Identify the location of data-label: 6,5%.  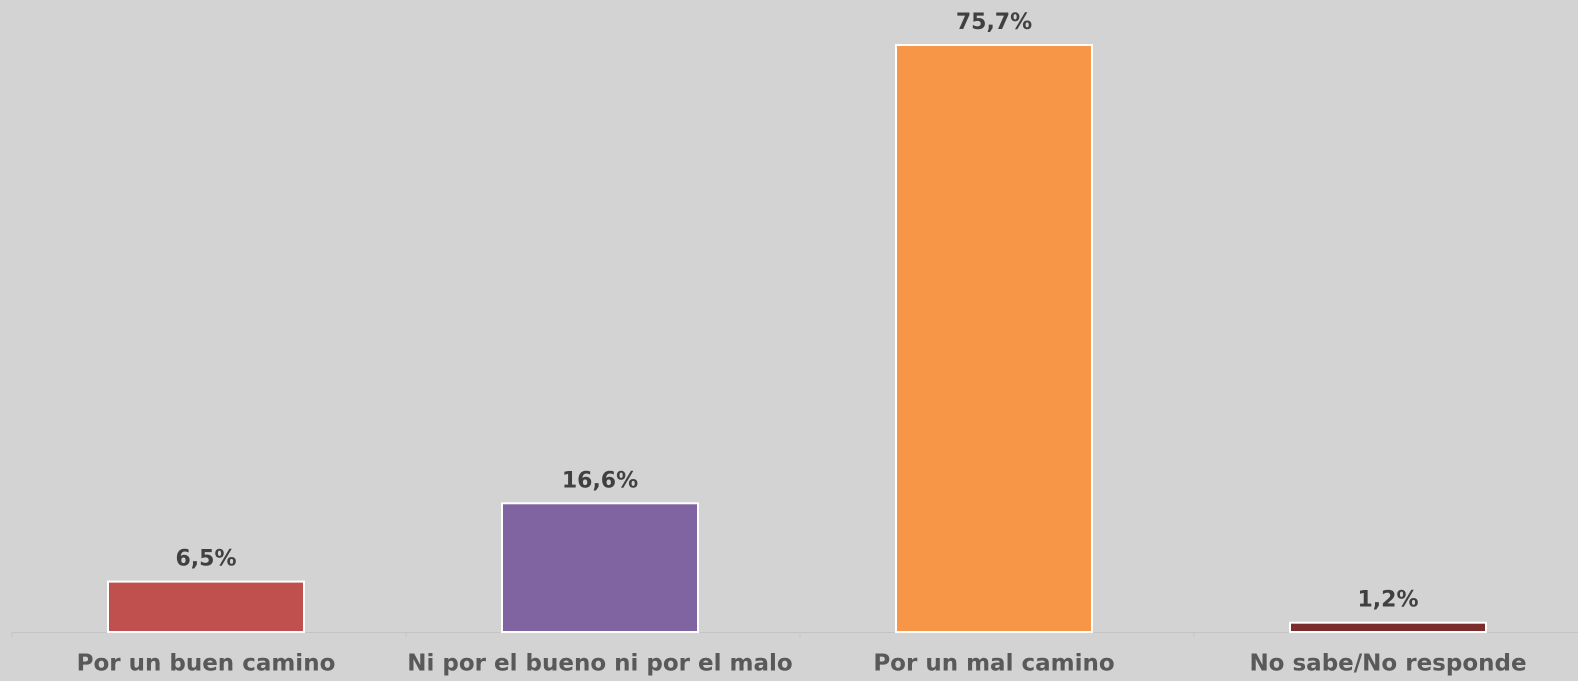
(205, 559).